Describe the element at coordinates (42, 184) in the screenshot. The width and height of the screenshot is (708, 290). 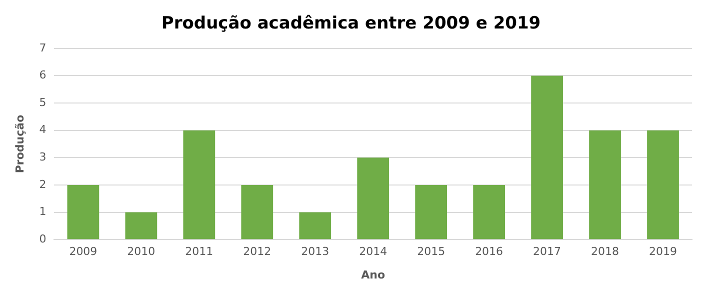
I see `y-tick-label: 2` at that location.